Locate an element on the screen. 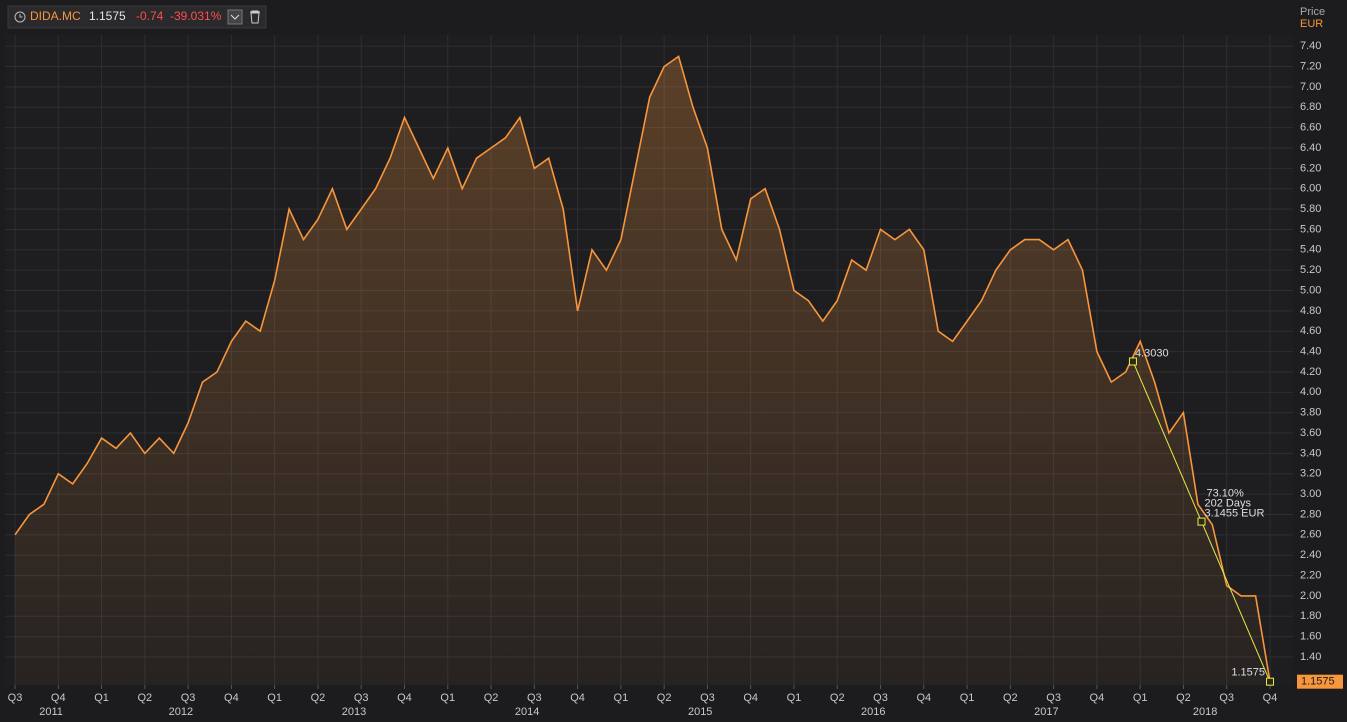  y-tick-label: 3.80 is located at coordinates (1310, 413).